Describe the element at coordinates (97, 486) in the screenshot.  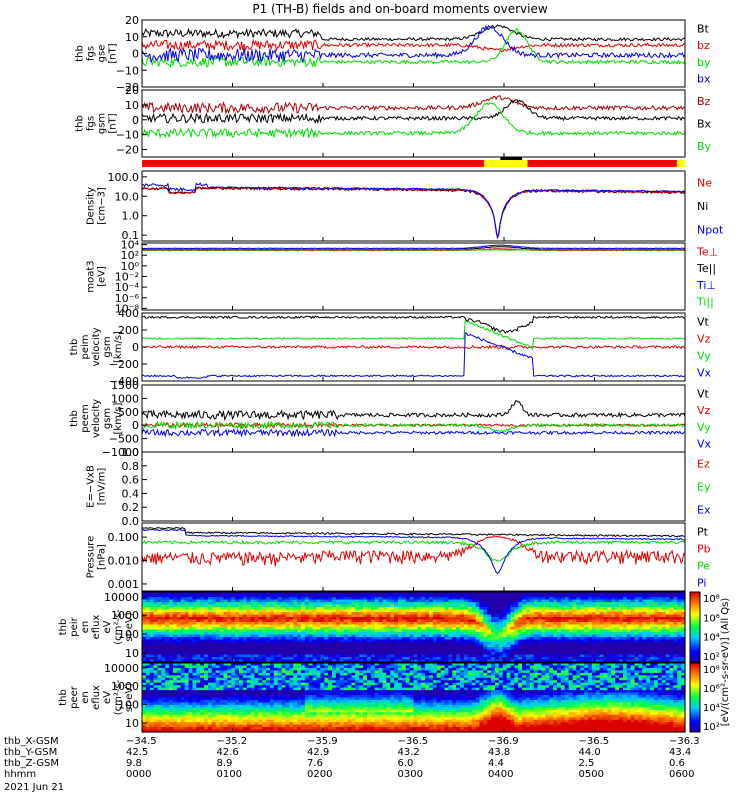
I see `y-axis-label: E=−VxB [mV/m]` at that location.